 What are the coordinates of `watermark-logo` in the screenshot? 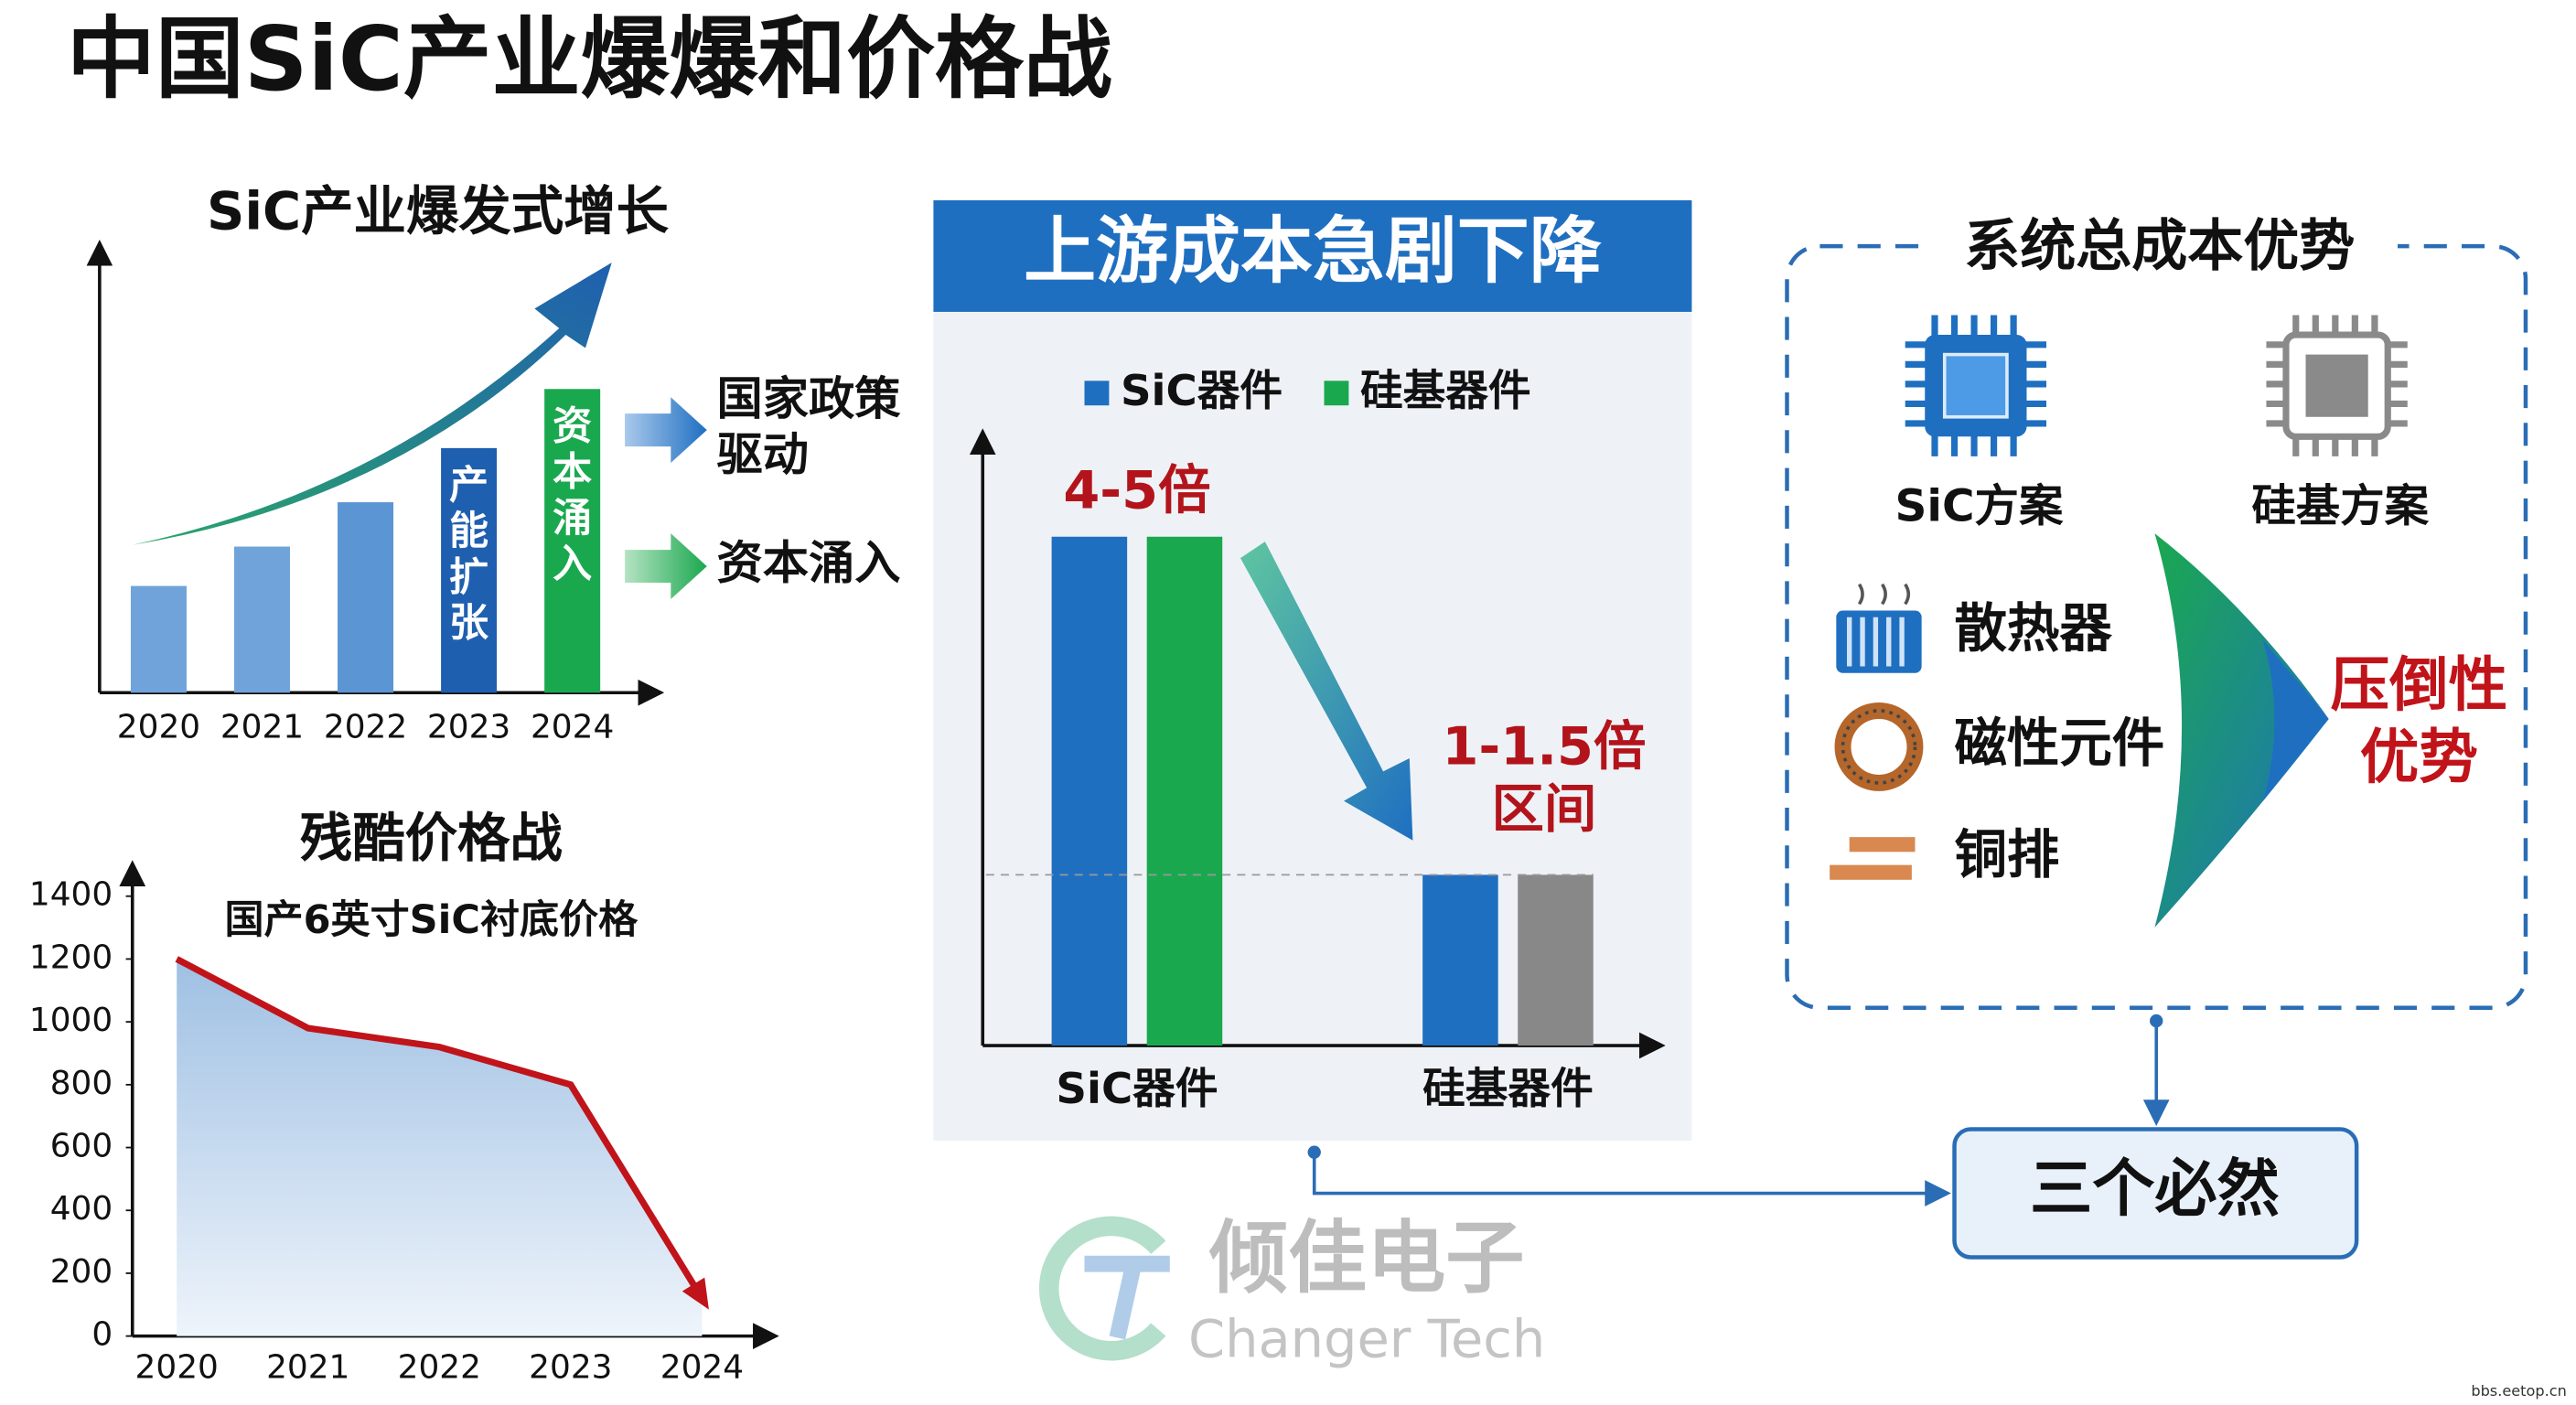 It's located at (1104, 1288).